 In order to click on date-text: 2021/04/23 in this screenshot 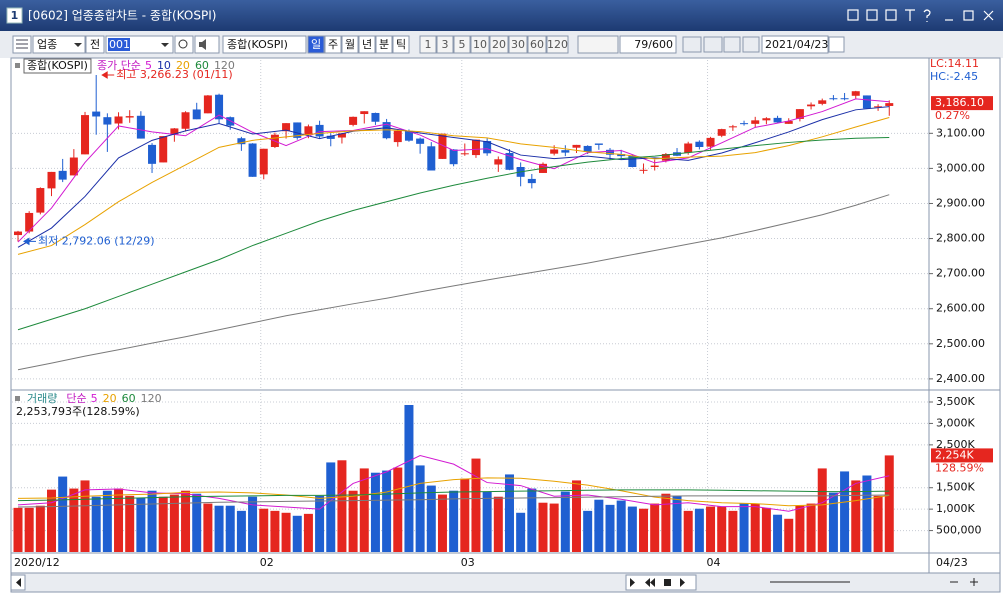, I will do `click(796, 44)`.